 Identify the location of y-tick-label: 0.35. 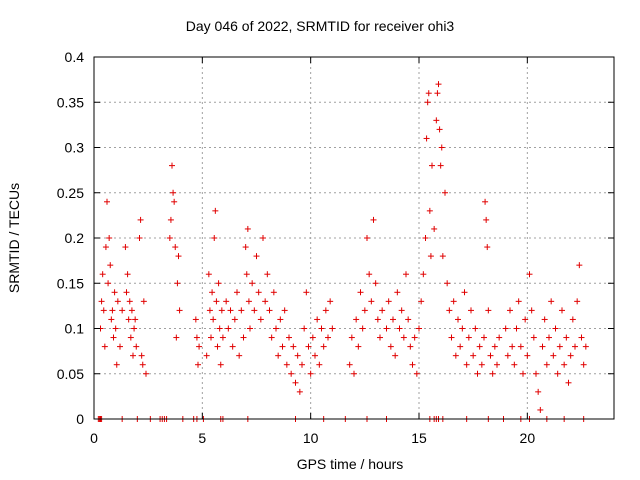
(70, 102).